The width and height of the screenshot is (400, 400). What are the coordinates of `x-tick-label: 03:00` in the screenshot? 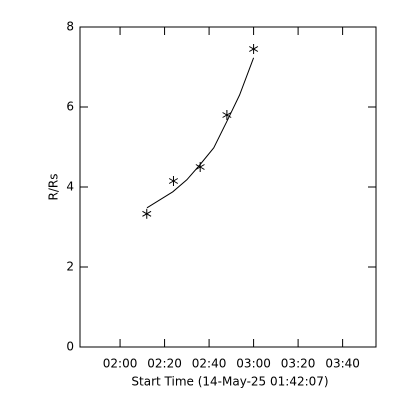 It's located at (253, 364).